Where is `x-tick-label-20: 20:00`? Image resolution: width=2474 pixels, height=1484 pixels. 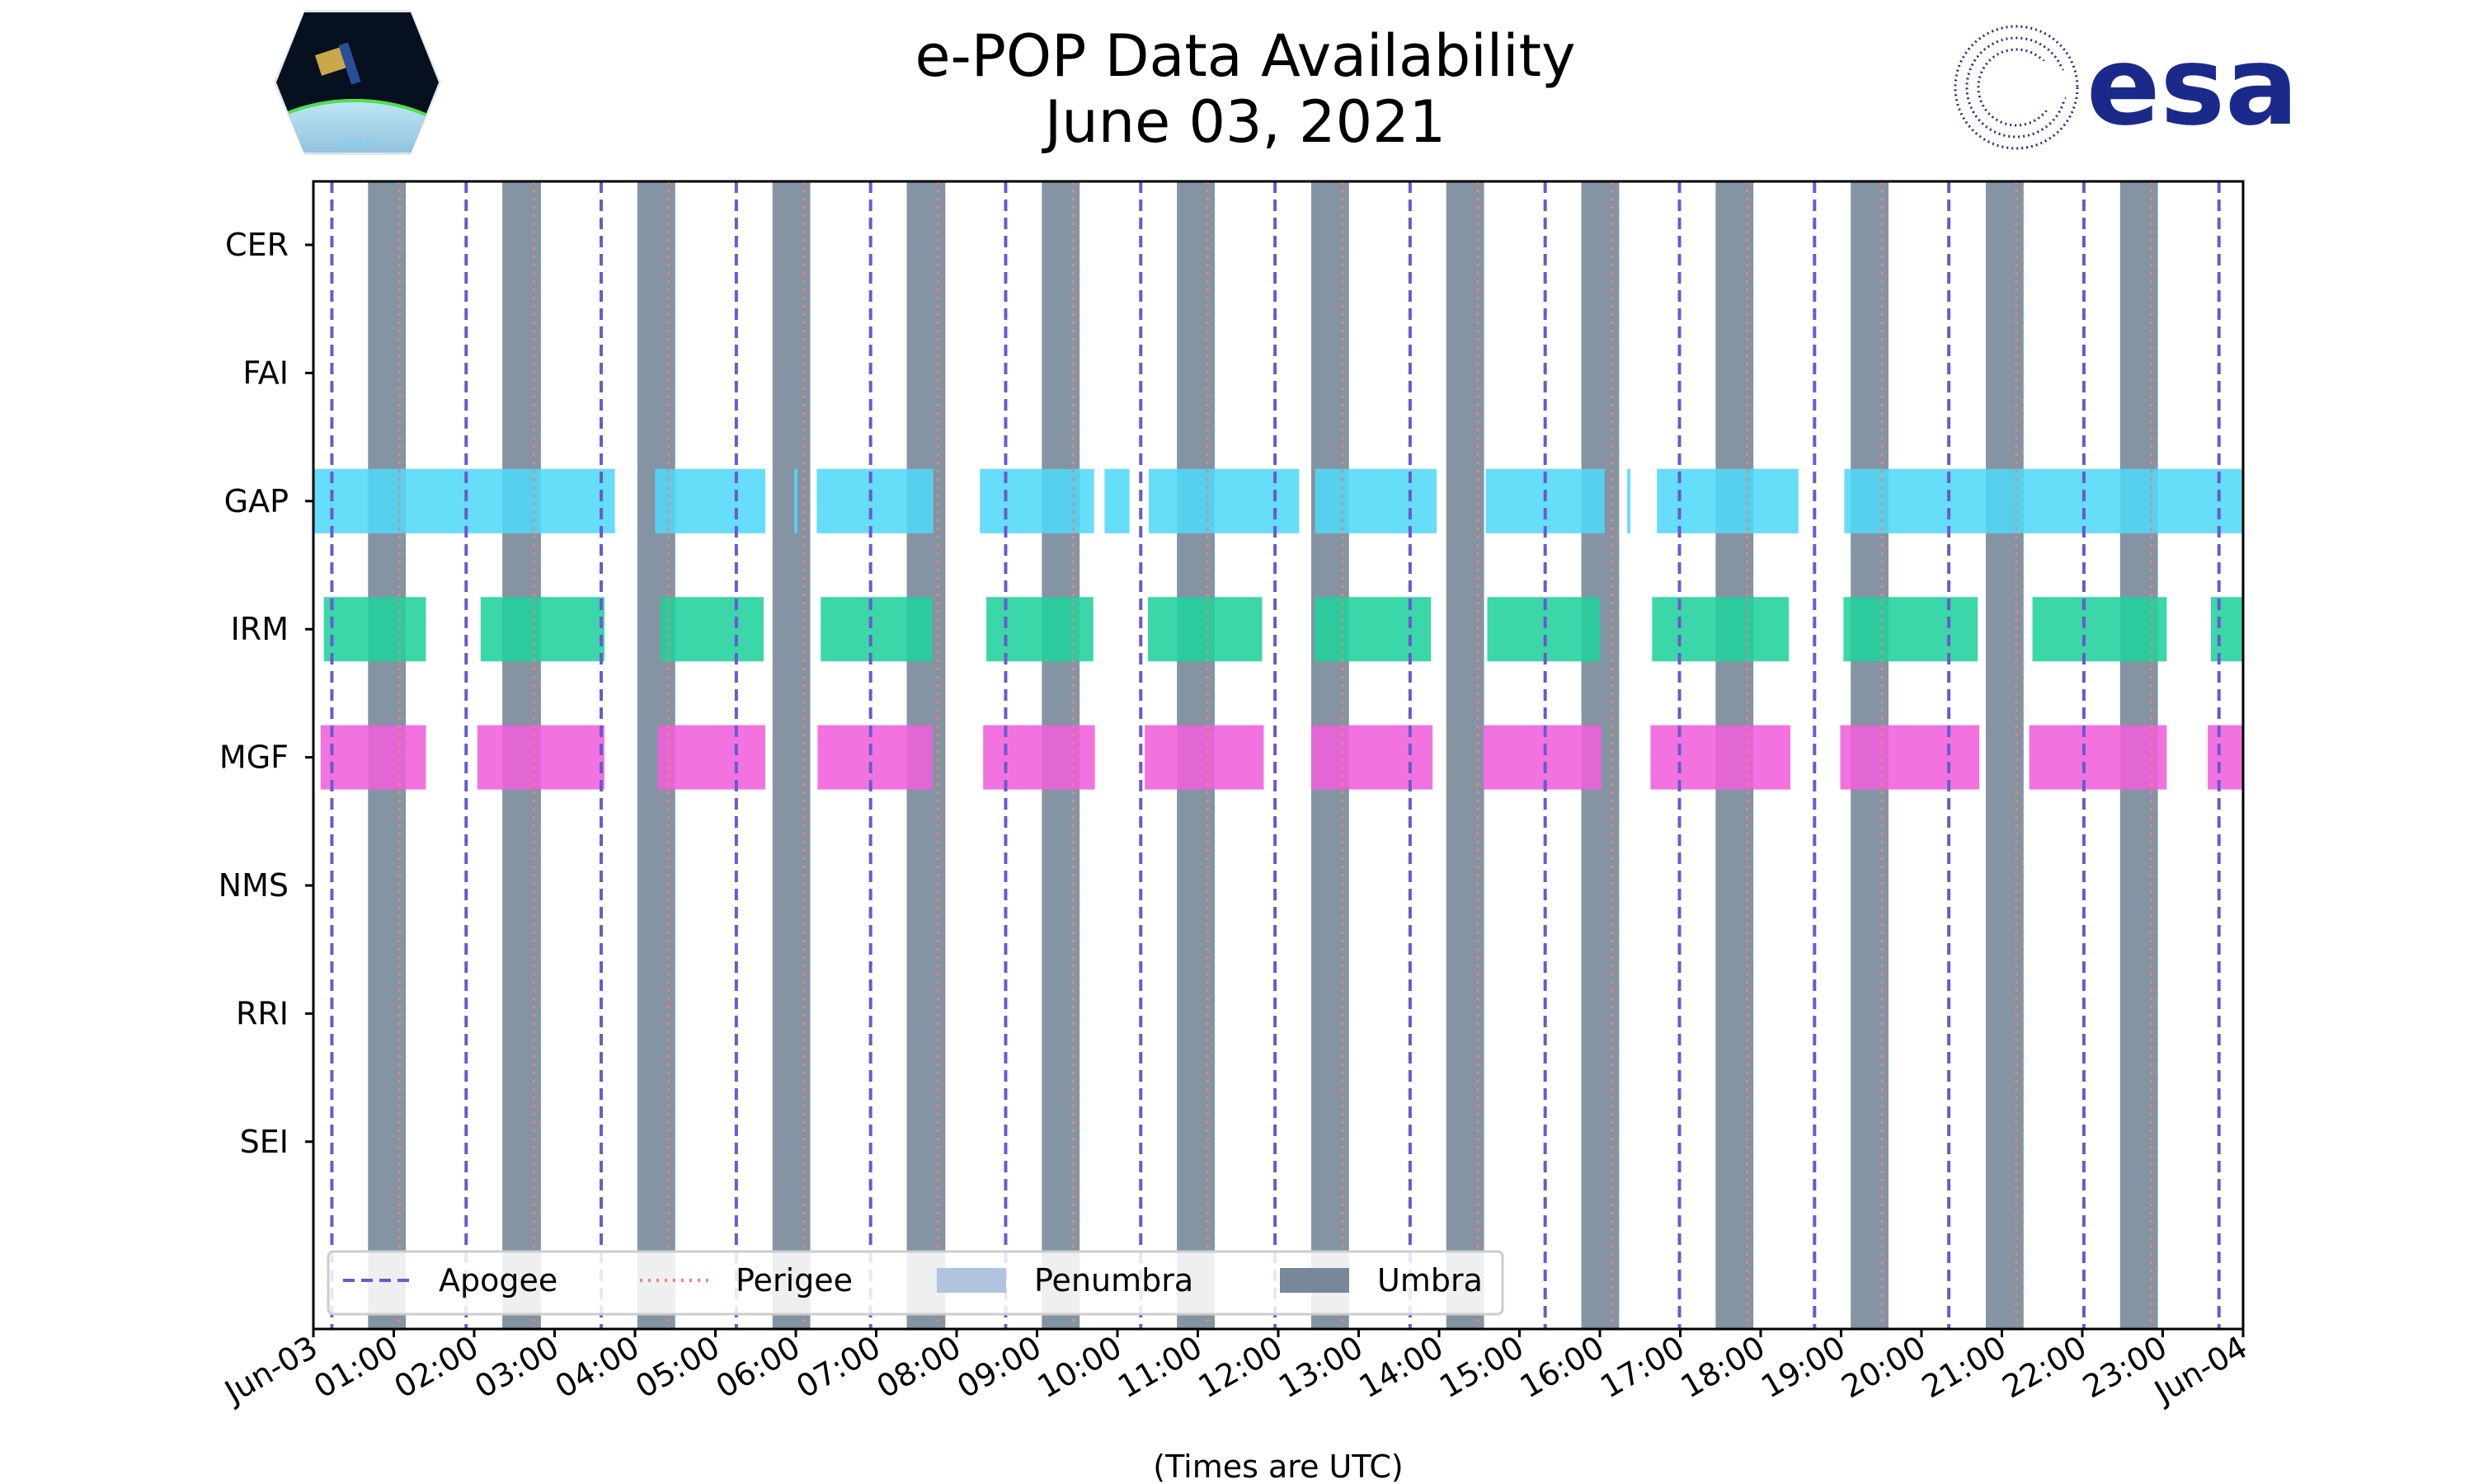
x-tick-label-20: 20:00 is located at coordinates (1884, 1367).